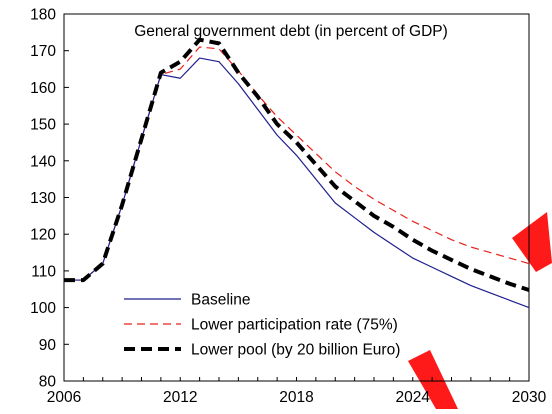 The width and height of the screenshot is (552, 414). I want to click on y-tick-label-140: 140, so click(43, 161).